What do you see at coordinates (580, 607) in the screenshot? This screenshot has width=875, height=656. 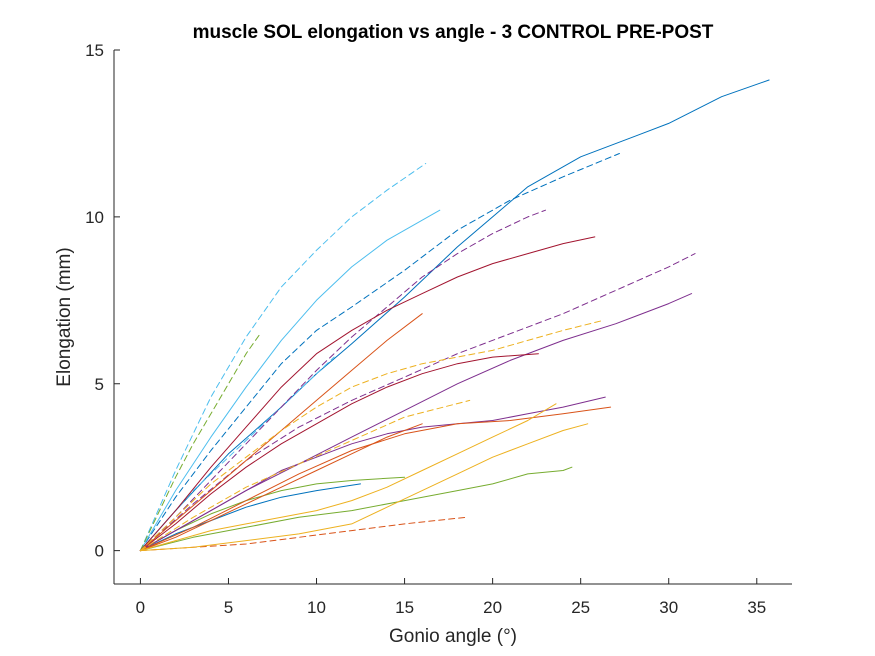 I see `x-tick-label: 25` at bounding box center [580, 607].